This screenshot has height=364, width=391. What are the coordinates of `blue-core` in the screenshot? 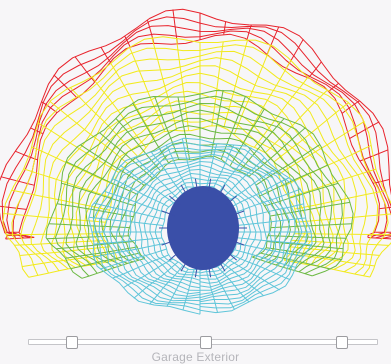 It's located at (203, 228).